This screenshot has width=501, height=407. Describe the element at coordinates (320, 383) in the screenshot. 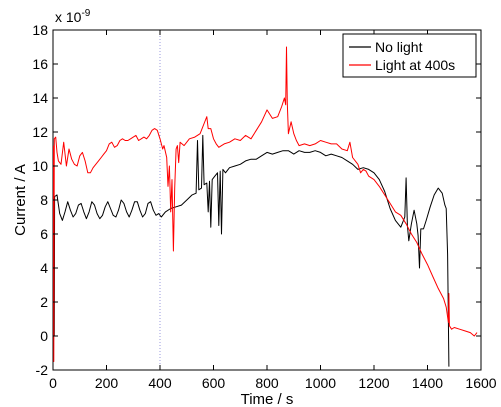

I see `x-tick-label: 1000` at that location.